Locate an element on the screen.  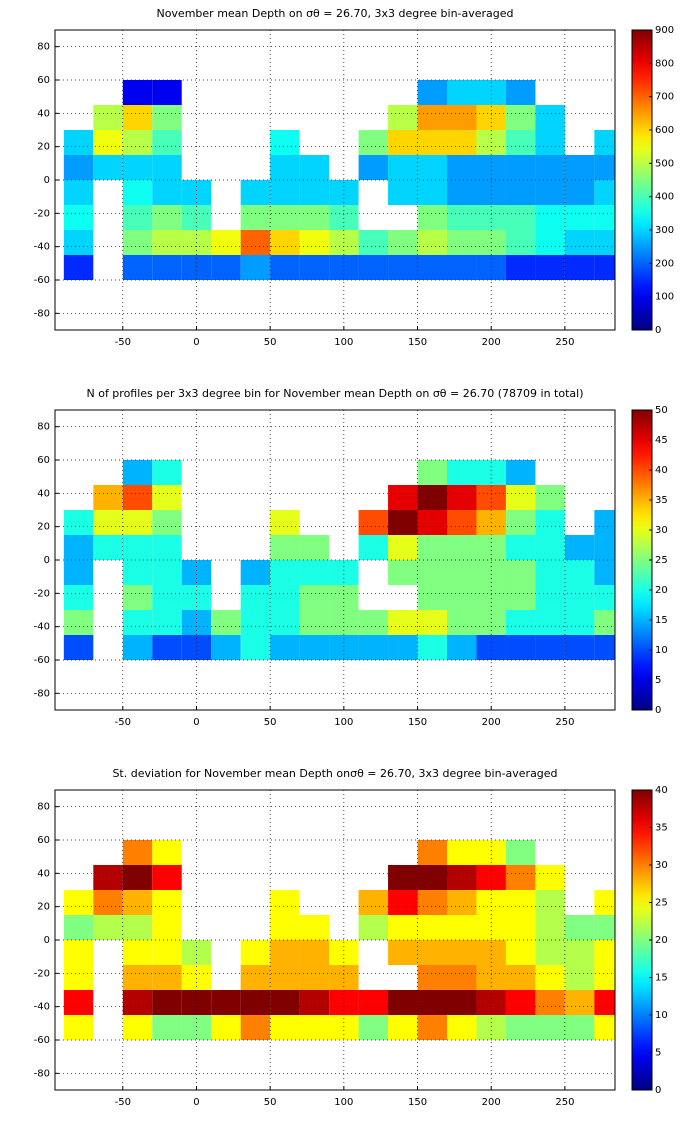
colorbar-tick-label: 20 is located at coordinates (661, 940).